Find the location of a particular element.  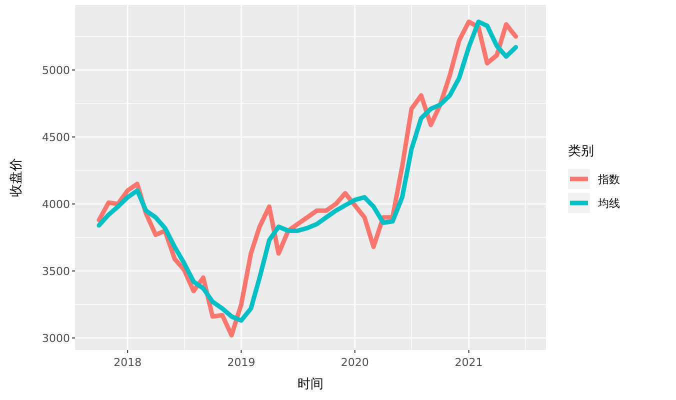

x-tick-label: 2021 is located at coordinates (468, 362).